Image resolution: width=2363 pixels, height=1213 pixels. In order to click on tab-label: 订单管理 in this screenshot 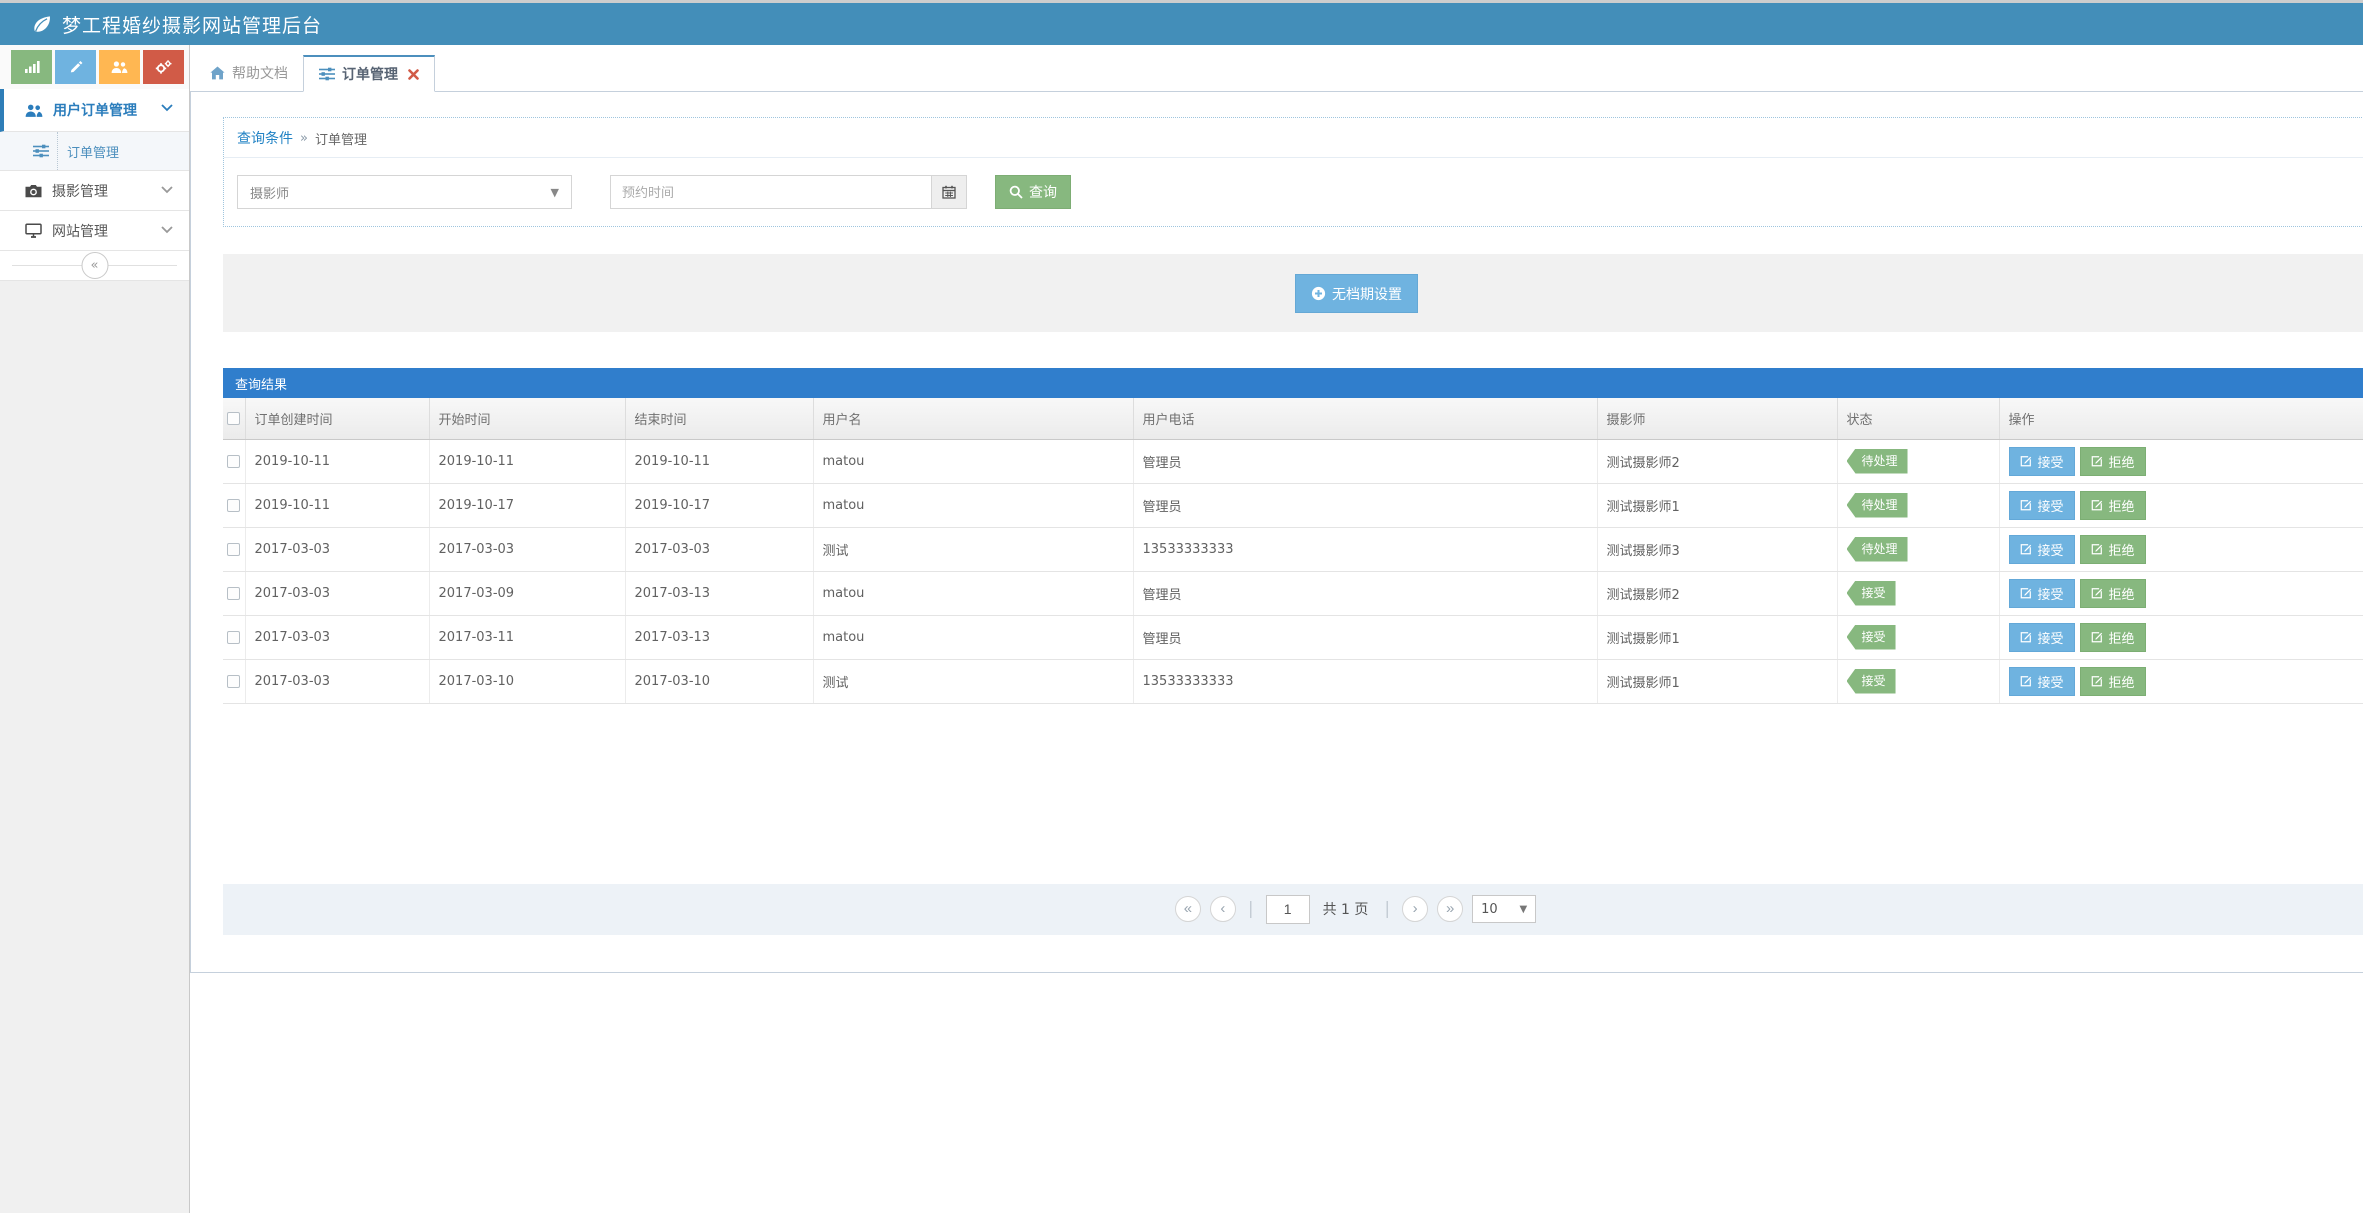, I will do `click(370, 75)`.